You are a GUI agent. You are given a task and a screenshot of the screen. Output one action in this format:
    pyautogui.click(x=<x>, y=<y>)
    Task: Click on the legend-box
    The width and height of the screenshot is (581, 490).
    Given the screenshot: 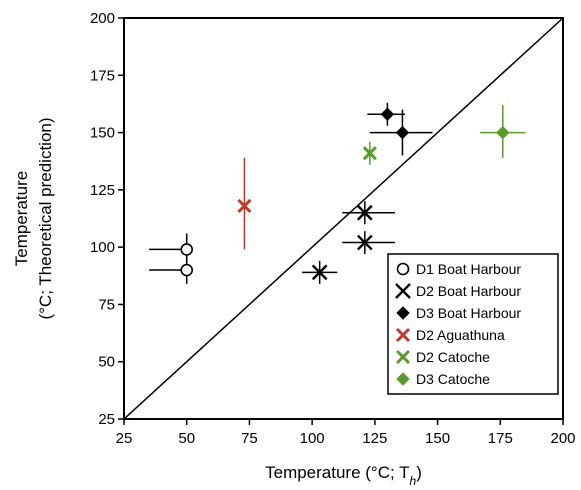 What is the action you would take?
    pyautogui.click(x=473, y=324)
    